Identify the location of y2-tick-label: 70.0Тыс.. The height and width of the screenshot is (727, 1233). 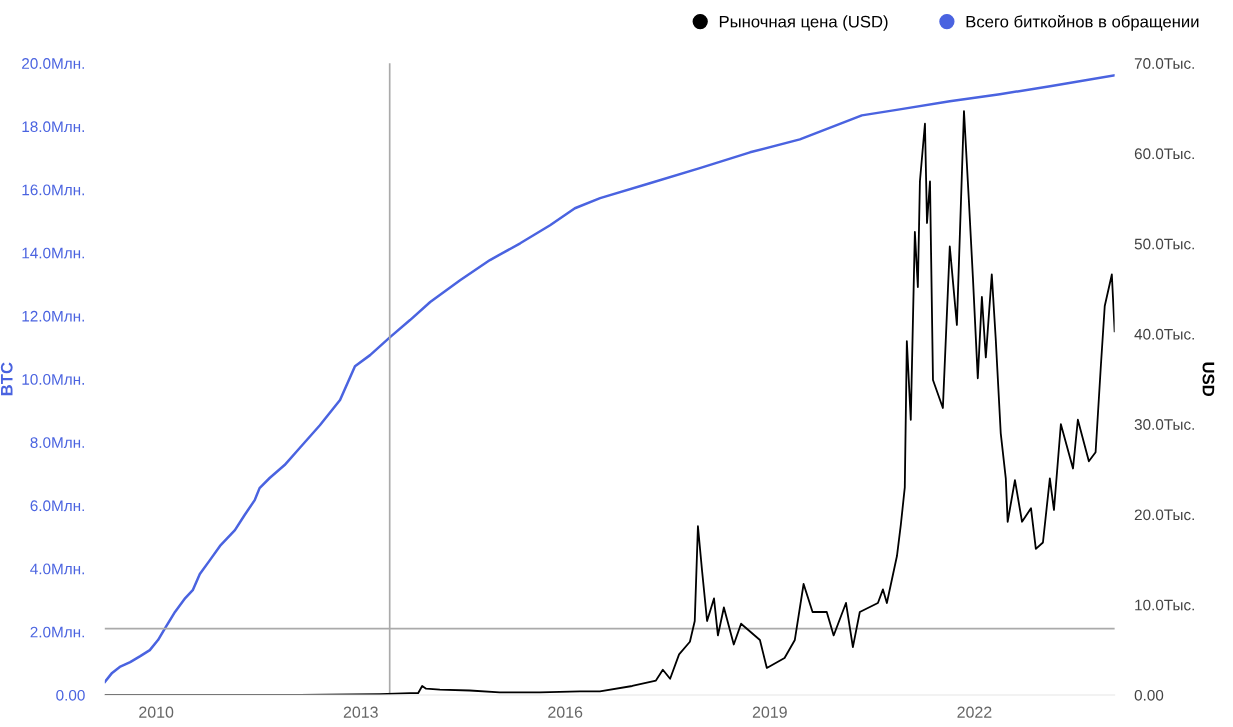
(1164, 63).